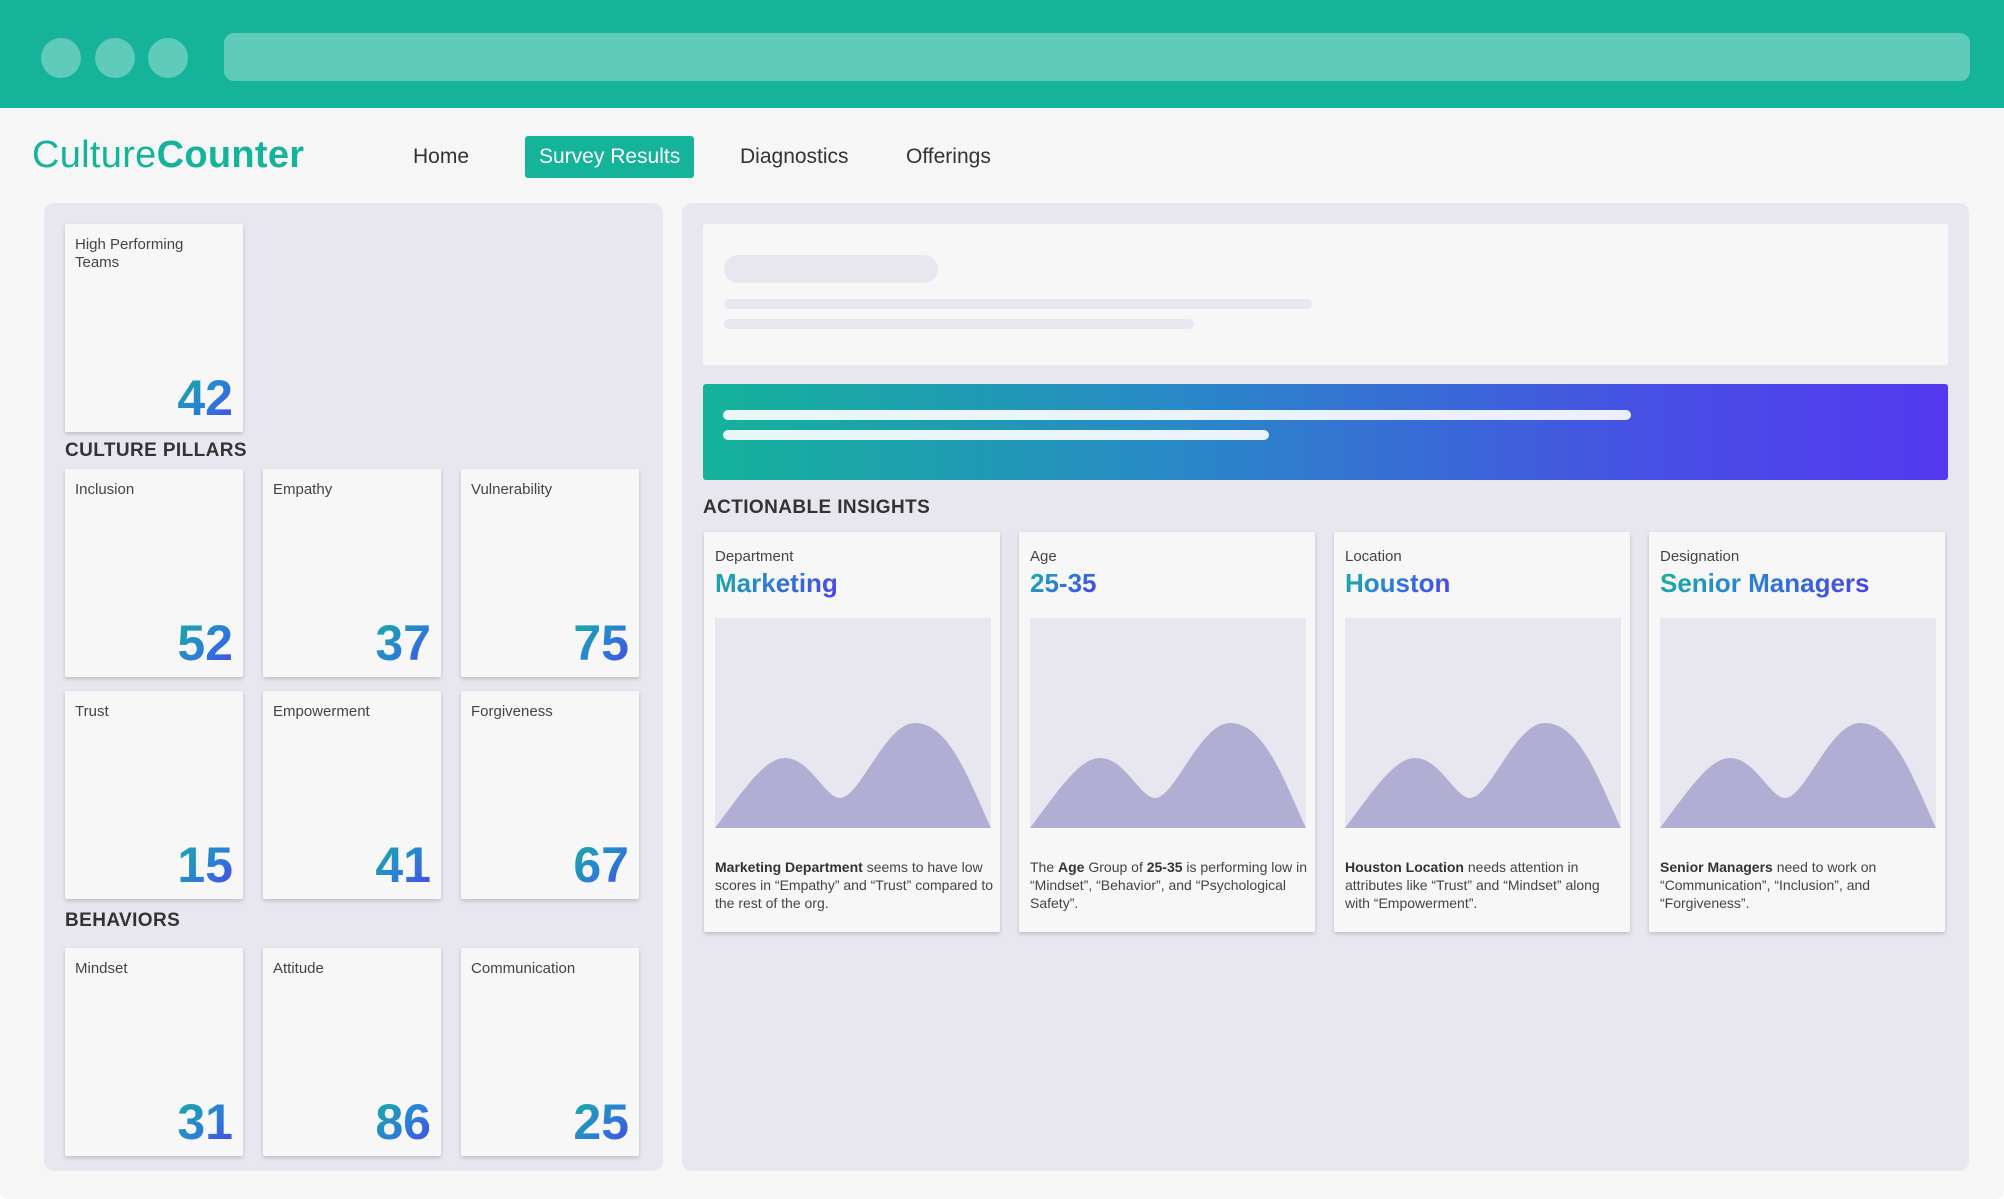 Image resolution: width=2004 pixels, height=1199 pixels. Describe the element at coordinates (168, 58) in the screenshot. I see `window-maximize-icon` at that location.